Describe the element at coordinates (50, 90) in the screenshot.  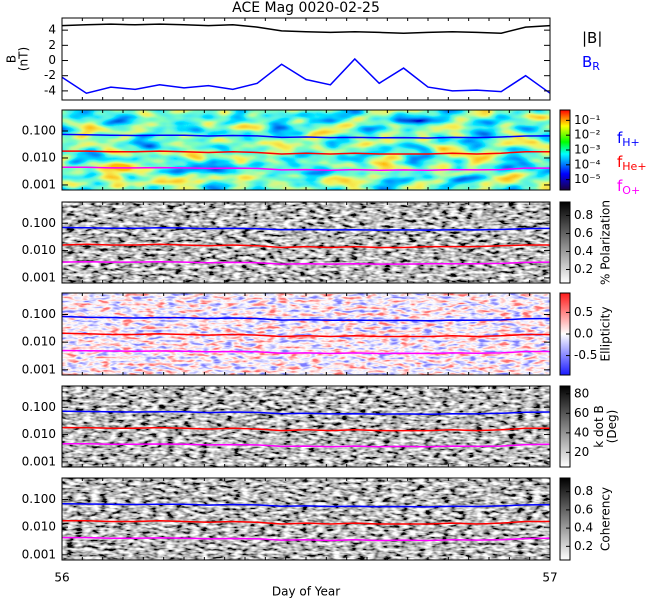
I see `y-tick-label: -4` at that location.